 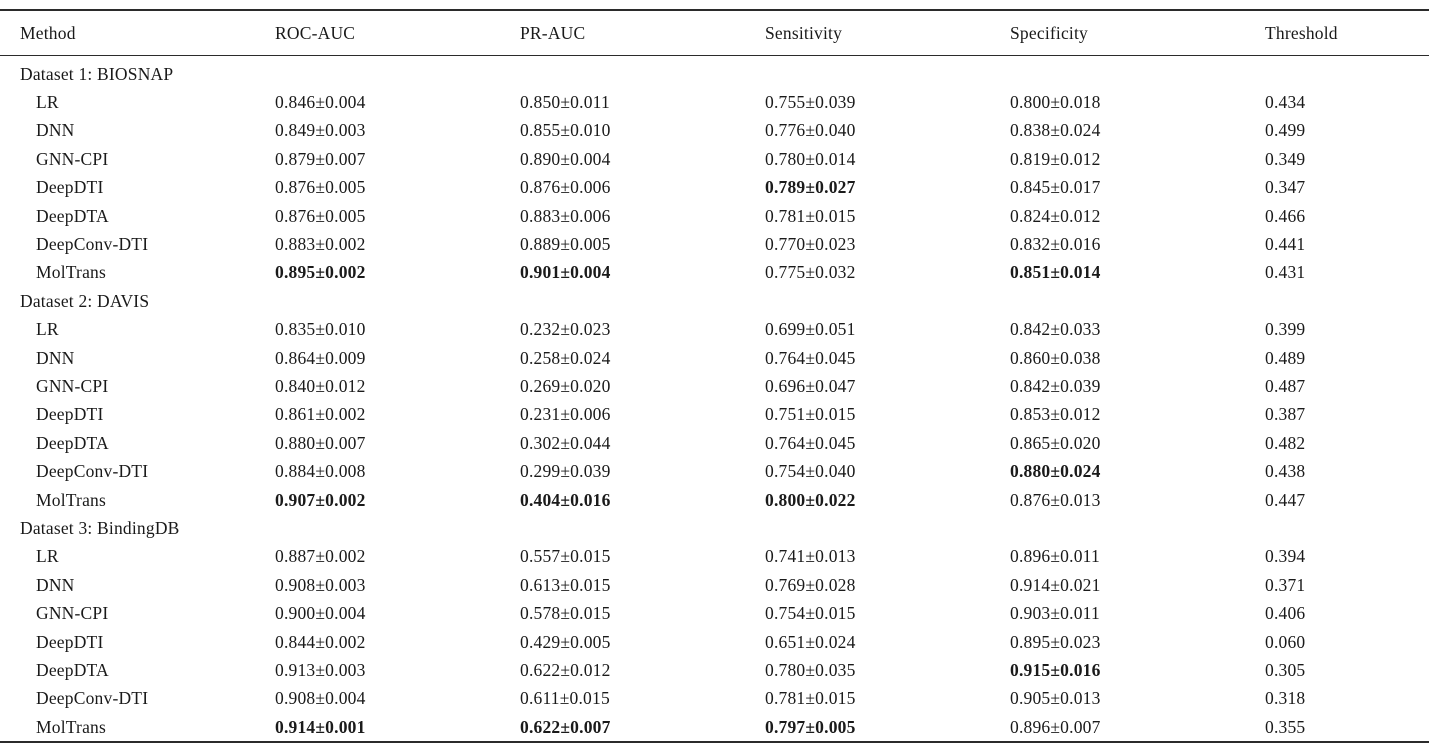 What do you see at coordinates (1055, 726) in the screenshot?
I see `metric-cell-specificity: 0.896±0.007` at bounding box center [1055, 726].